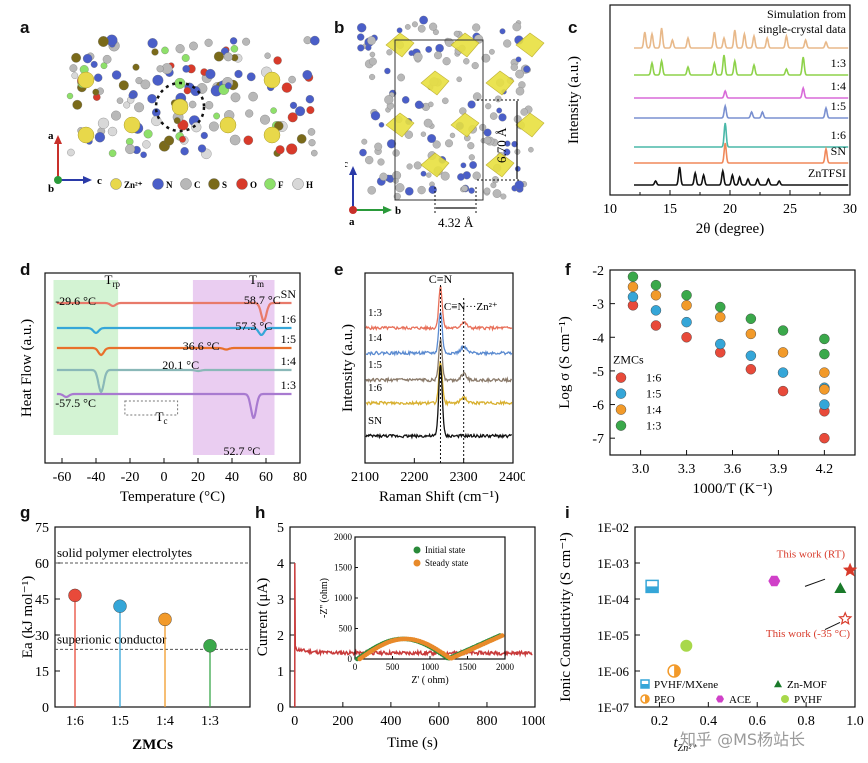 This screenshot has width=868, height=763. I want to click on y-tick-label: 2, so click(280, 636).